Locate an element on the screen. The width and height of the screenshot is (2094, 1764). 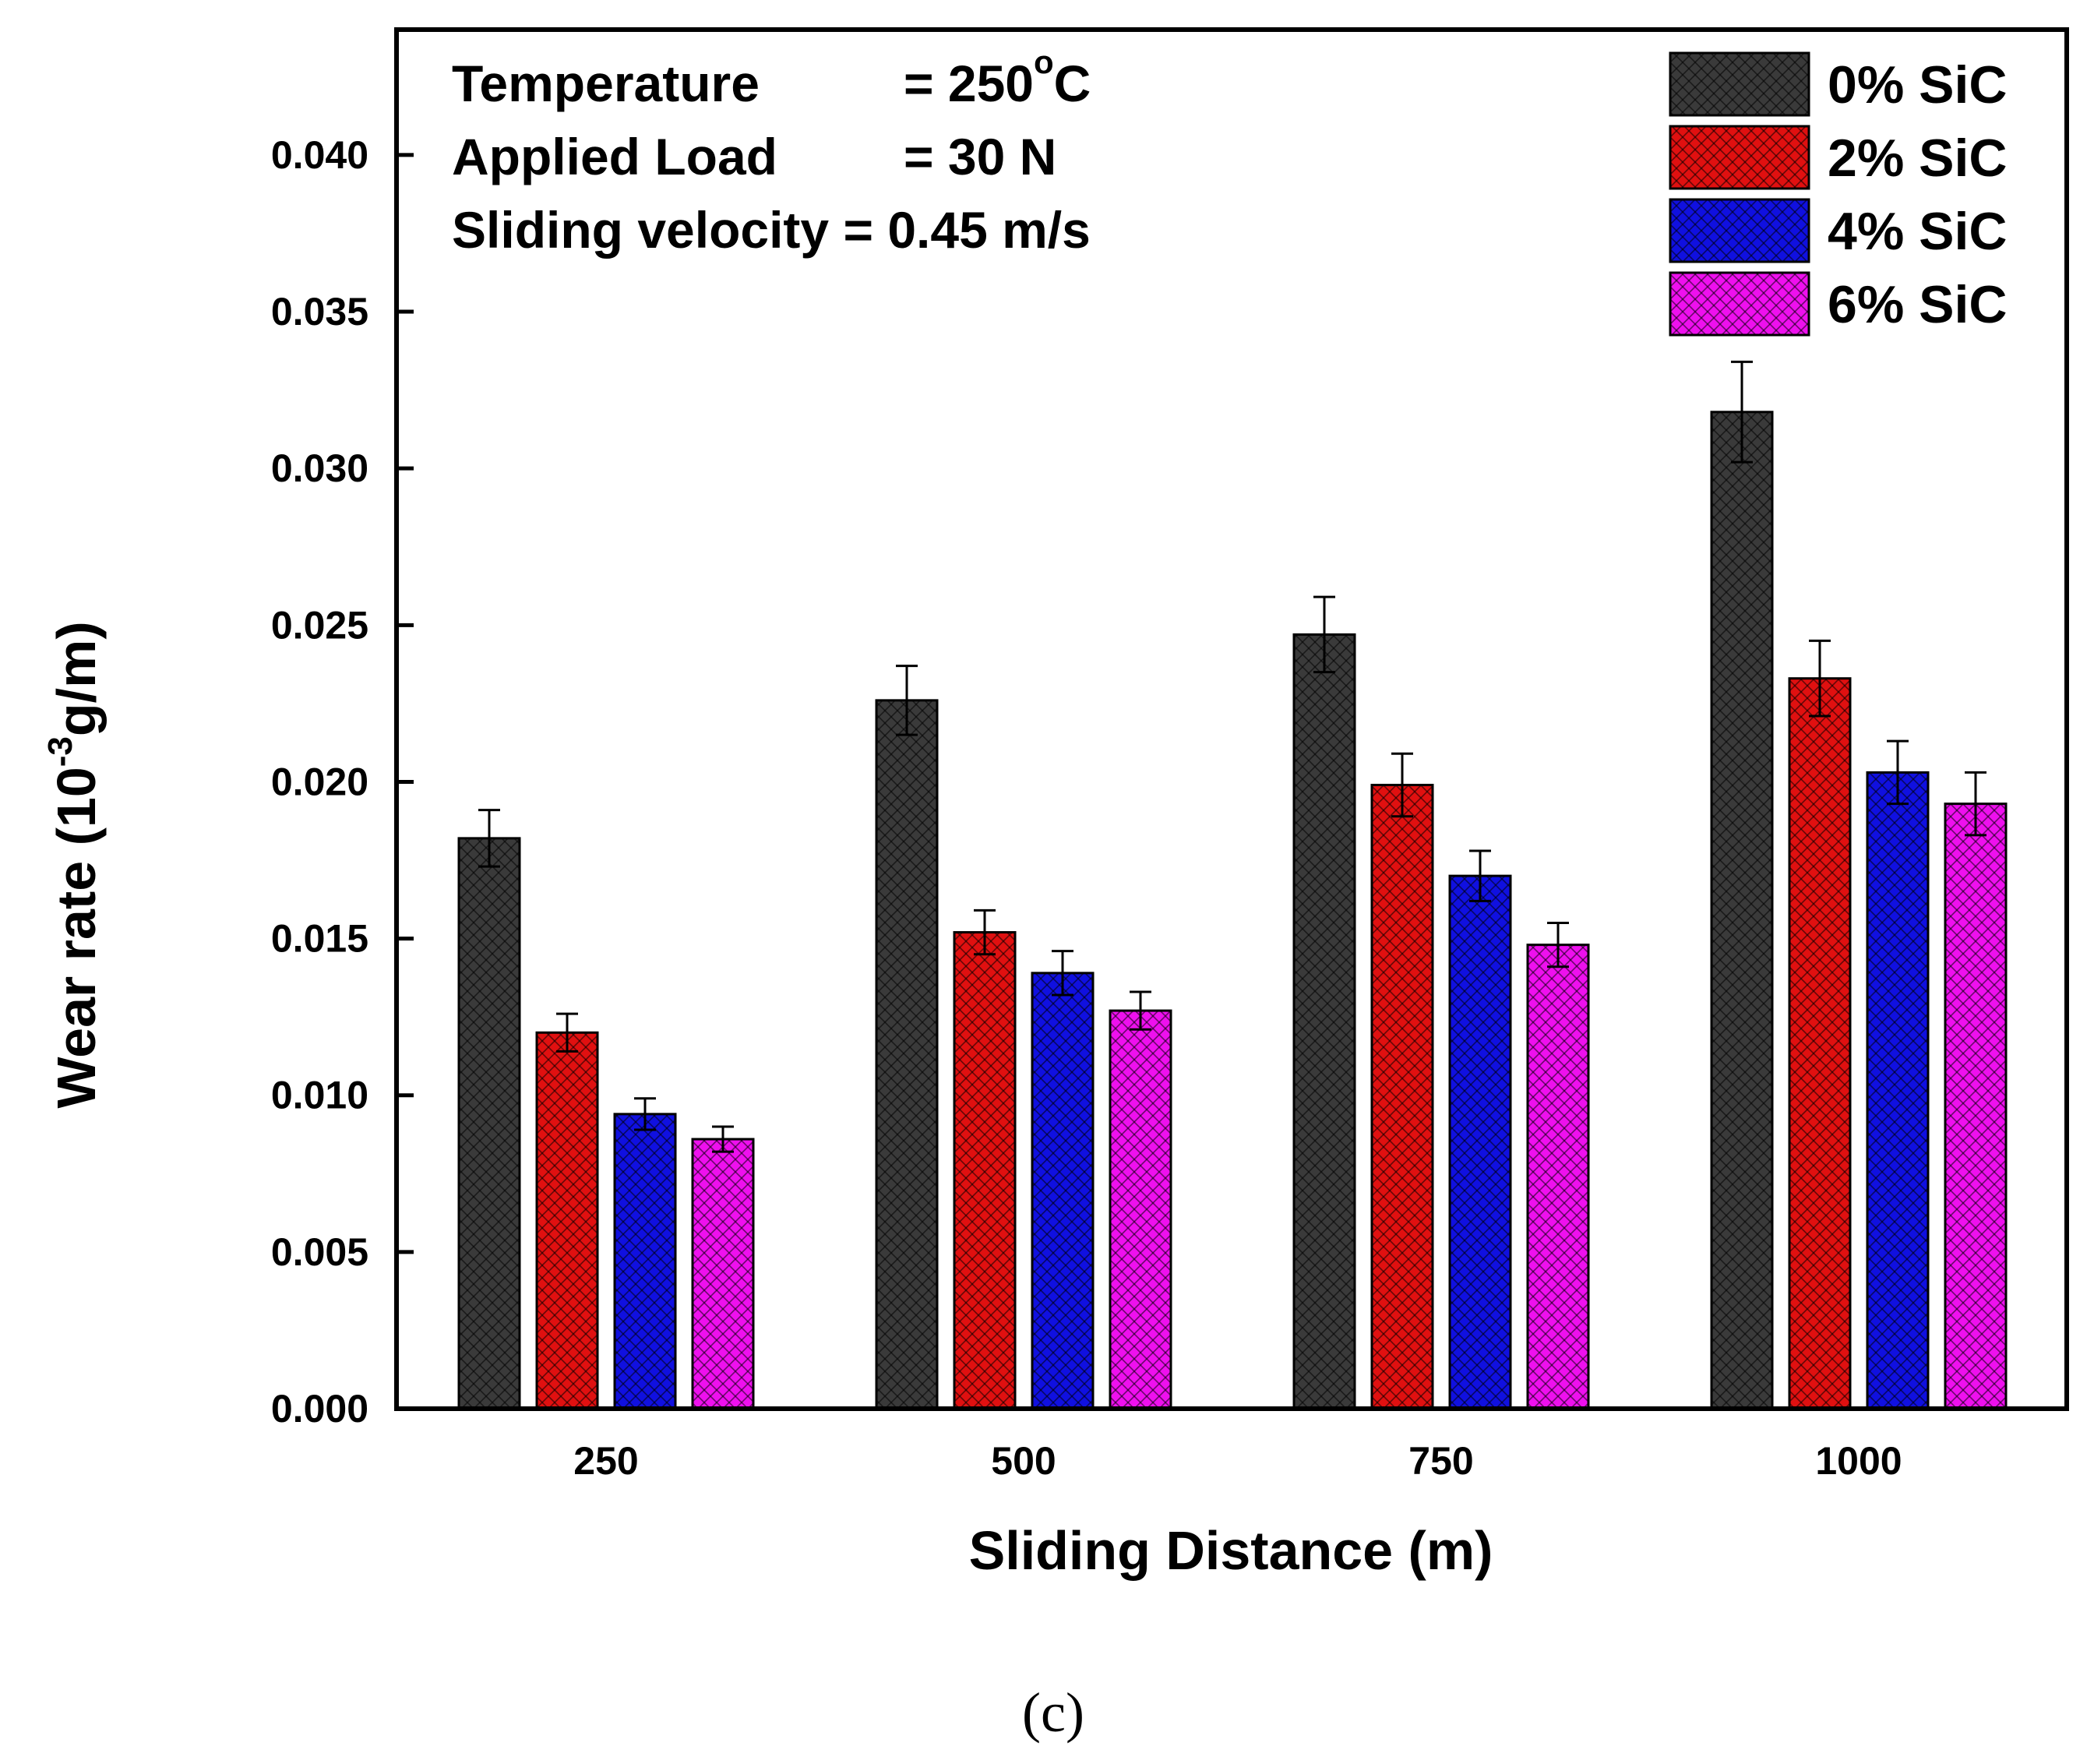
y-tick-label: 0.040 is located at coordinates (319, 155).